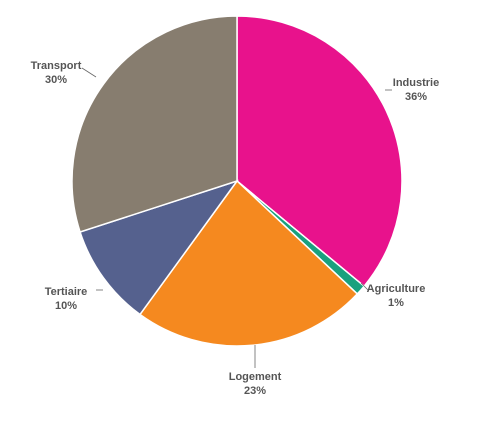 This screenshot has width=480, height=422. Describe the element at coordinates (364, 286) in the screenshot. I see `leader-line-agriculture` at that location.